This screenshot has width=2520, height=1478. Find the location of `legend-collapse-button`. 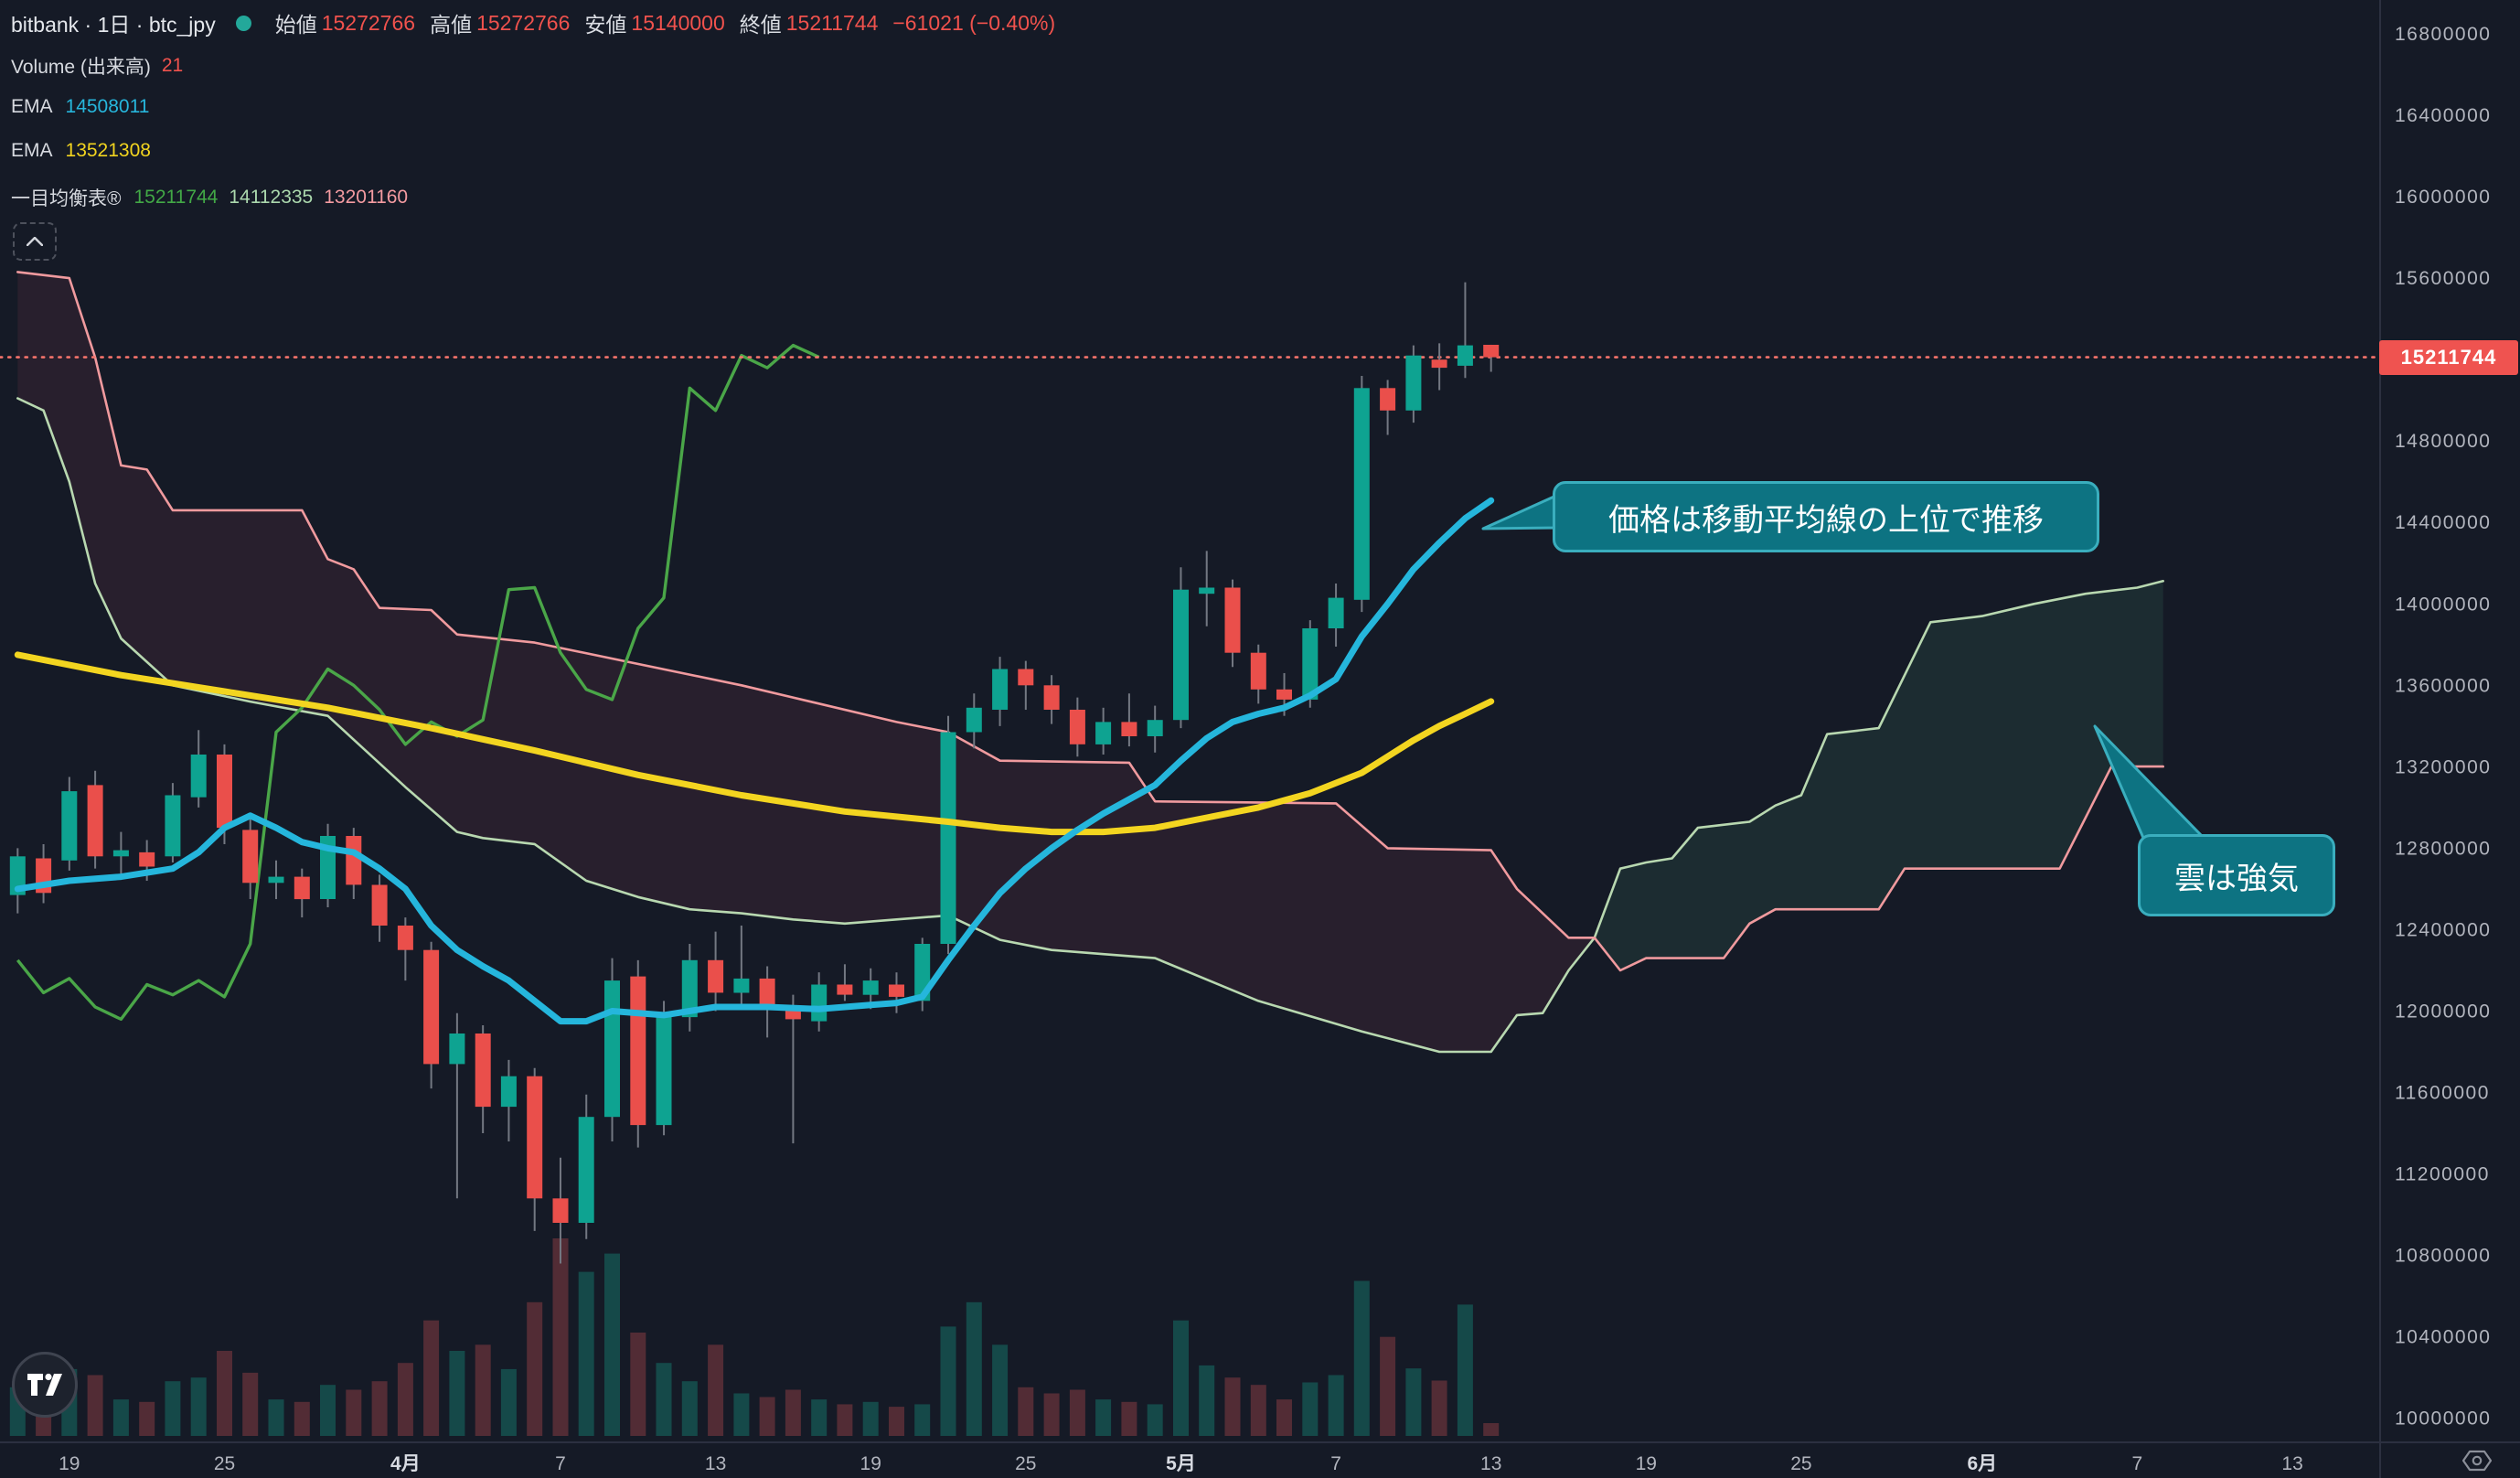

legend-collapse-button is located at coordinates (35, 241).